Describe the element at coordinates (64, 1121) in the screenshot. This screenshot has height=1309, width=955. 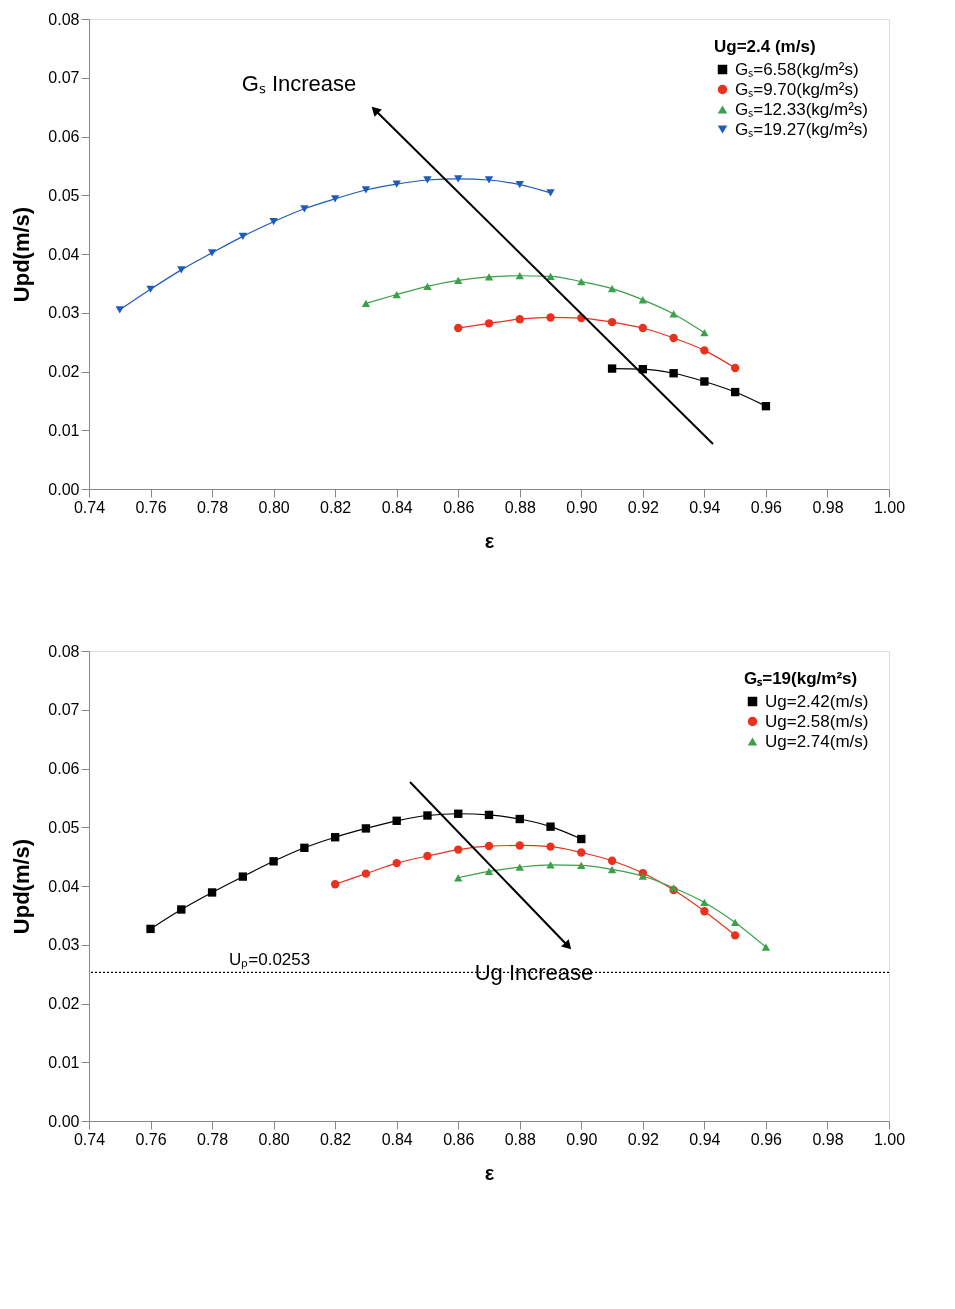
I see `y-tick-label: 0.00` at that location.